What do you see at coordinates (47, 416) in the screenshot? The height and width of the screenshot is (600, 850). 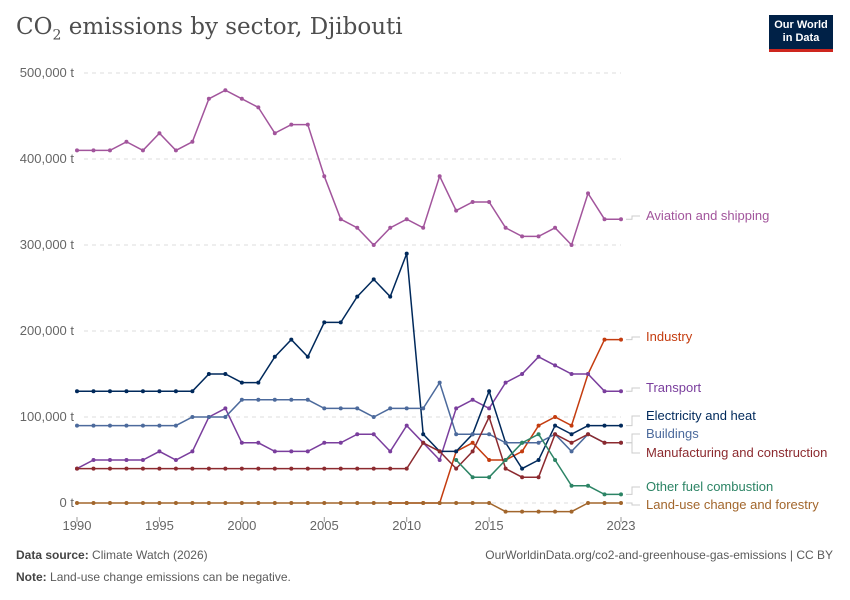 I see `y-tick-label: 100,000 t` at bounding box center [47, 416].